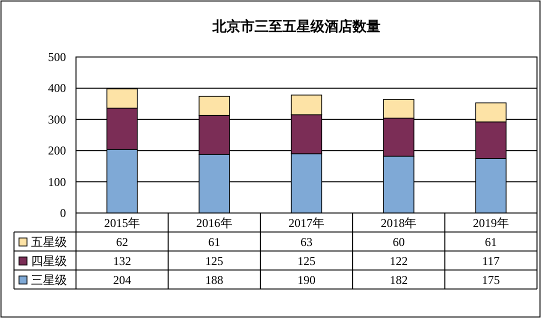 This screenshot has width=549, height=326. Describe the element at coordinates (398, 242) in the screenshot. I see `data-label: 60` at that location.